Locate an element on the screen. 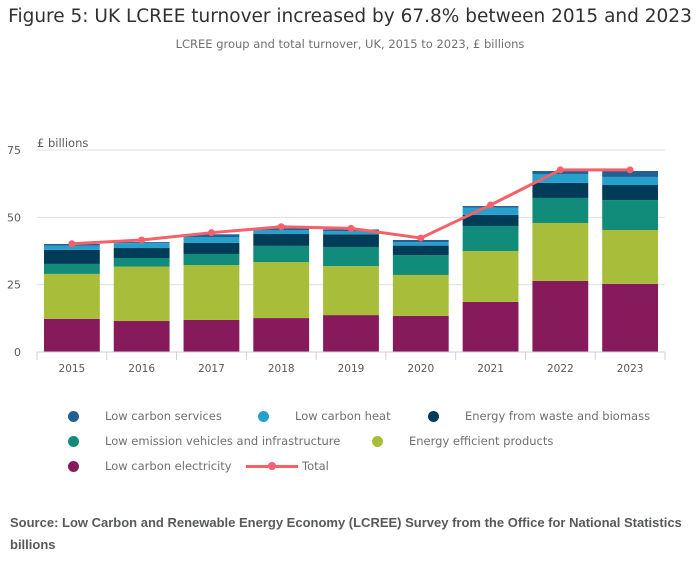 This screenshot has height=574, width=700. x-tick-label: 2023 is located at coordinates (630, 369).